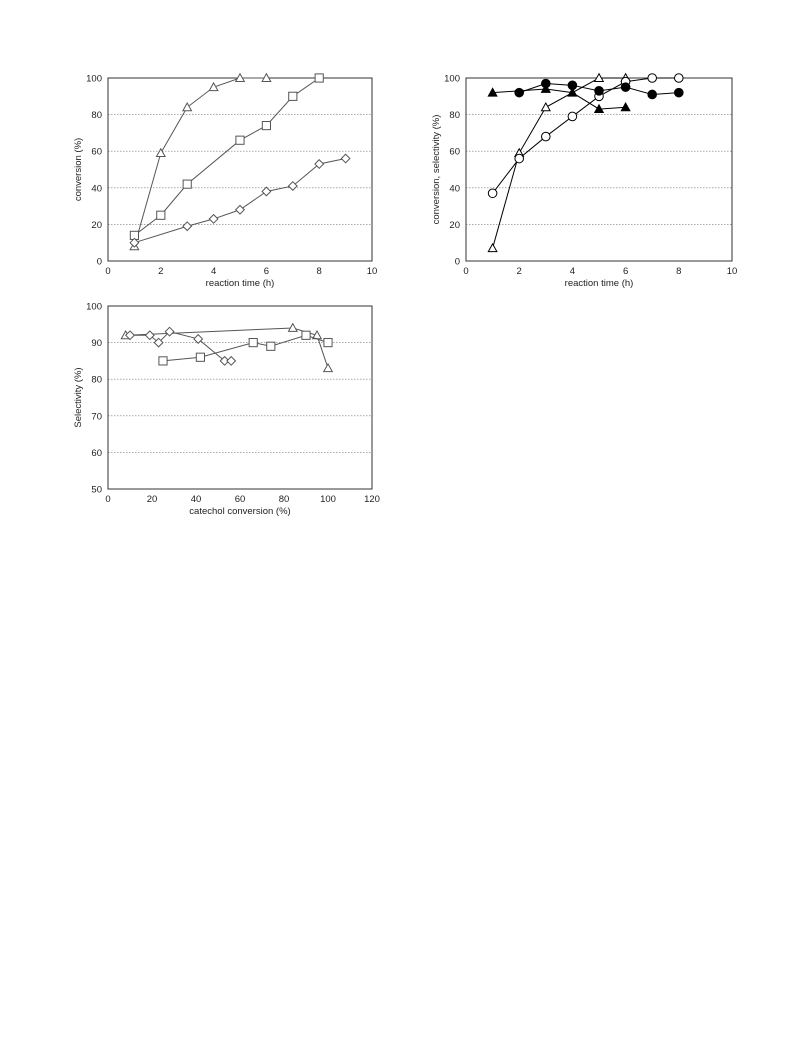  What do you see at coordinates (96, 416) in the screenshot?
I see `y-tick-label: 70` at bounding box center [96, 416].